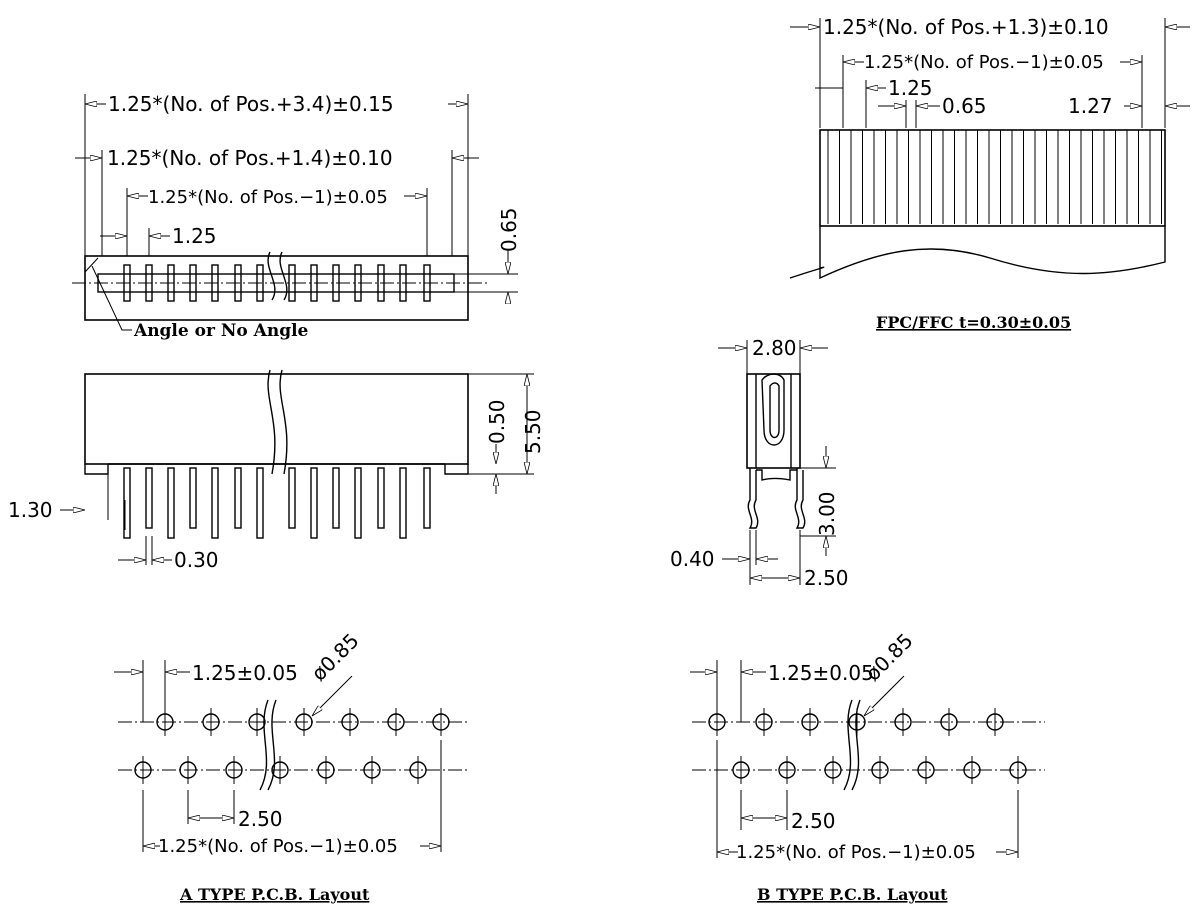 This screenshot has width=1195, height=909. What do you see at coordinates (910, 88) in the screenshot?
I see `fpc-dim-pitch-label: 1.25` at bounding box center [910, 88].